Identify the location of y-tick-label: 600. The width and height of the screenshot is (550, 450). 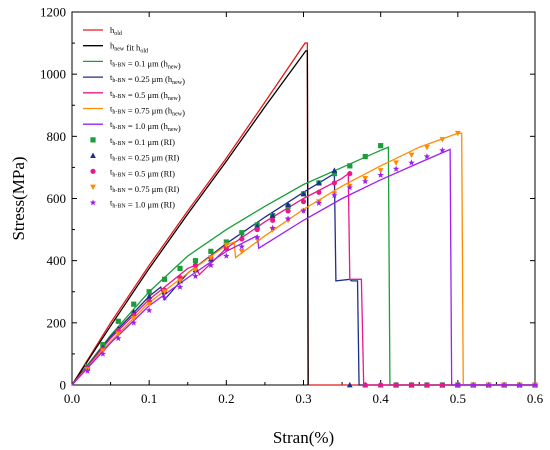
(57, 198).